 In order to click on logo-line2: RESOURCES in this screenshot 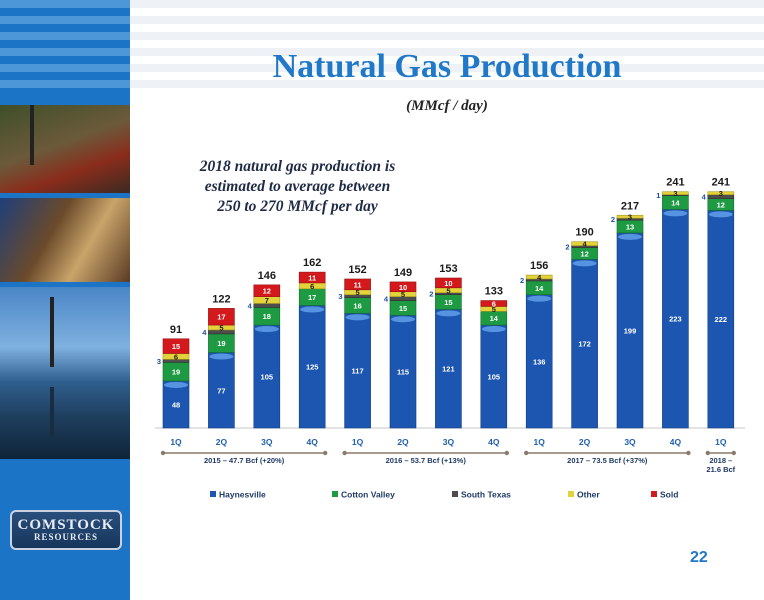, I will do `click(65, 537)`.